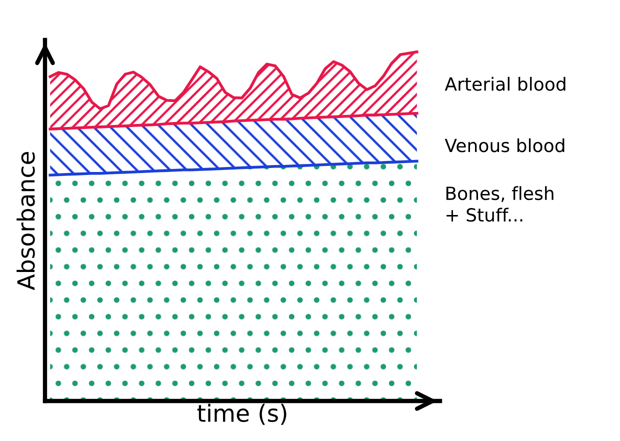  Describe the element at coordinates (25, 221) in the screenshot. I see `y-axis-title: Absorbance` at that location.